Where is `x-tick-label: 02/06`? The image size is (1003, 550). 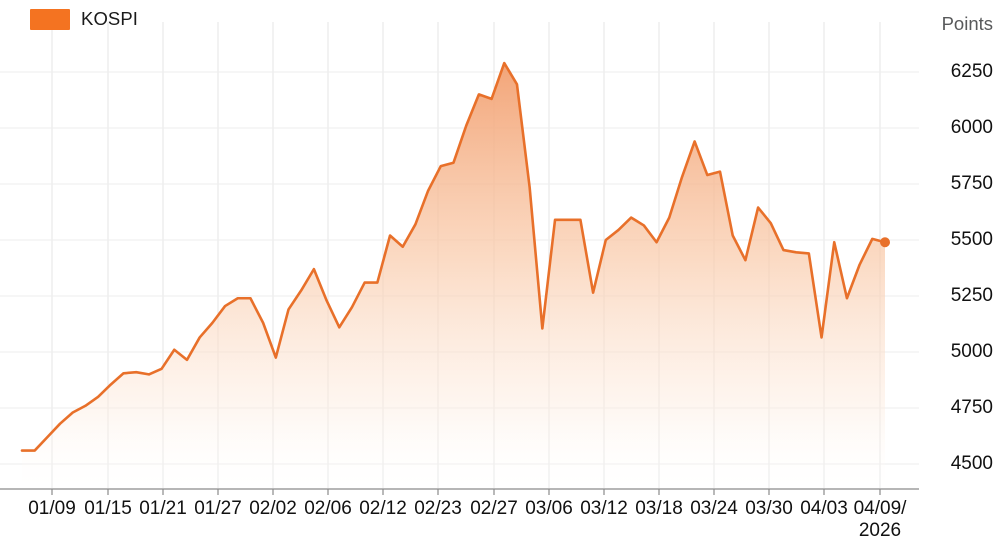 x-tick-label: 02/06 is located at coordinates (328, 508).